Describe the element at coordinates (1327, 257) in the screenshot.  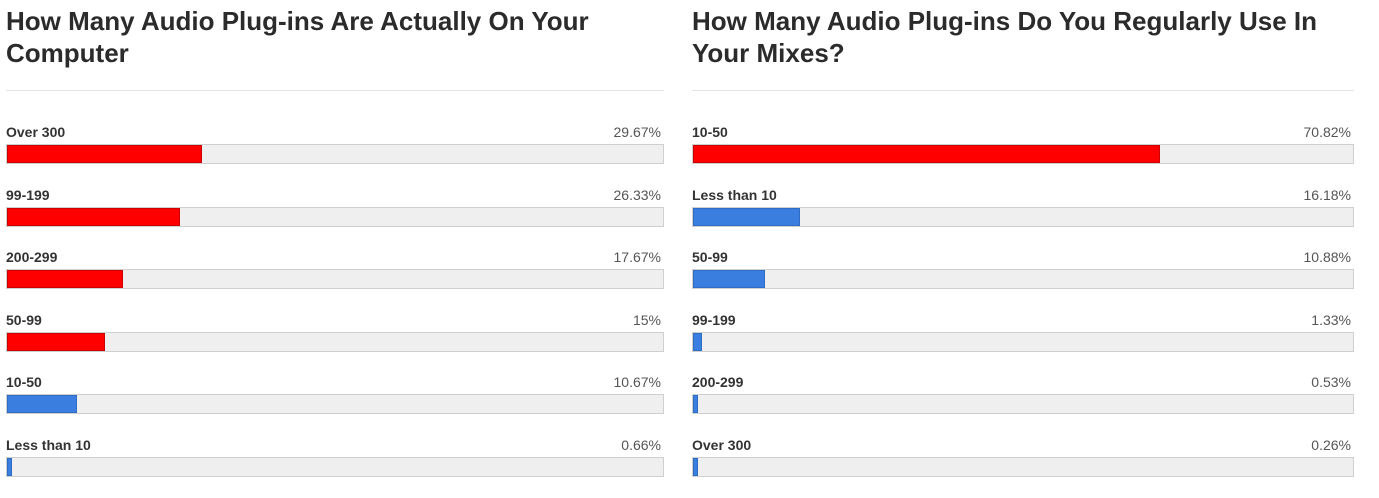
I see `value-label: 10.88%` at that location.